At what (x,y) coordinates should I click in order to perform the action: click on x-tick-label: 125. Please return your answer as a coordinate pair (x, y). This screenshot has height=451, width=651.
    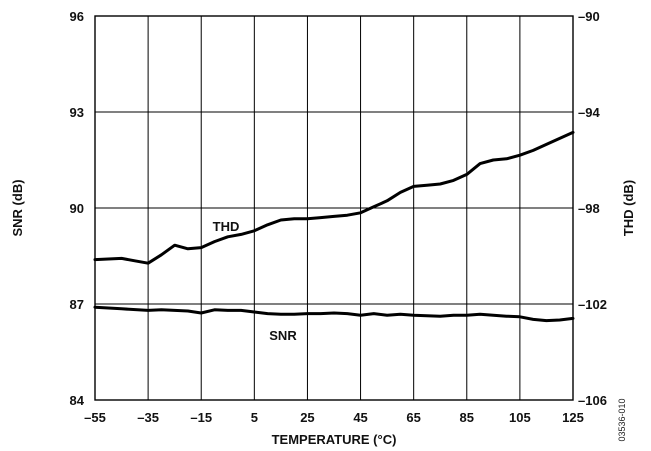
    Looking at the image, I should click on (573, 417).